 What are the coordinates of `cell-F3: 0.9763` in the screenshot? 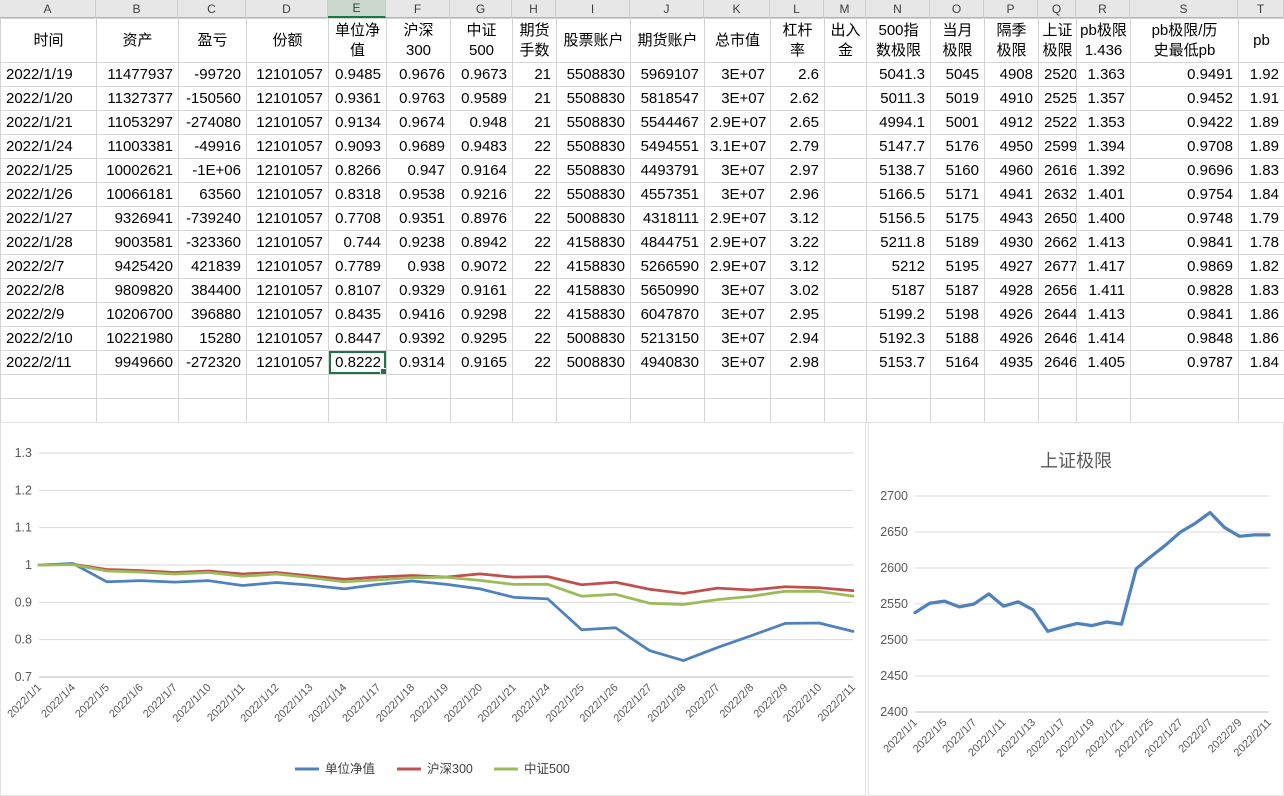 It's located at (418, 98).